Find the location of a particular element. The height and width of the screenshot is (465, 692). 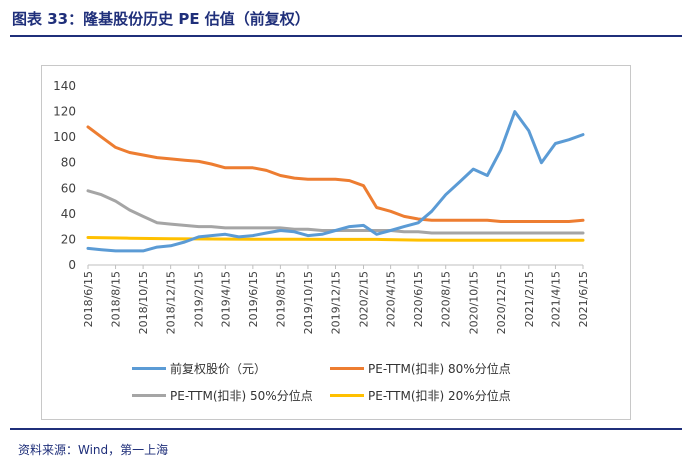

x-tick-label: 2019/6/15 is located at coordinates (253, 299).